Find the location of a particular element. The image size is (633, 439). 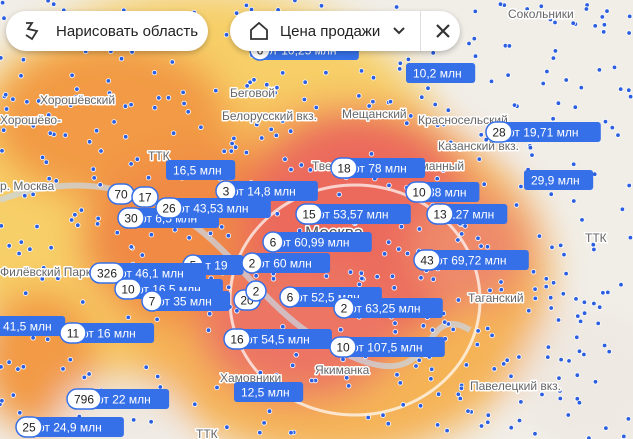

price-marker: 70 is located at coordinates (121, 194).